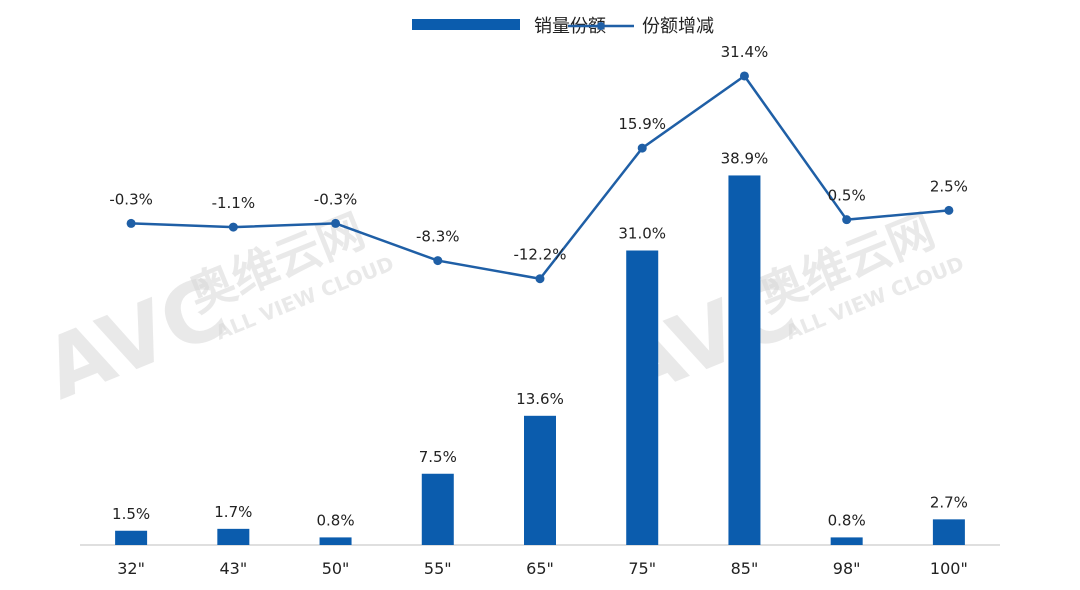  Describe the element at coordinates (438, 237) in the screenshot. I see `line-data-label: -8.3%` at that location.